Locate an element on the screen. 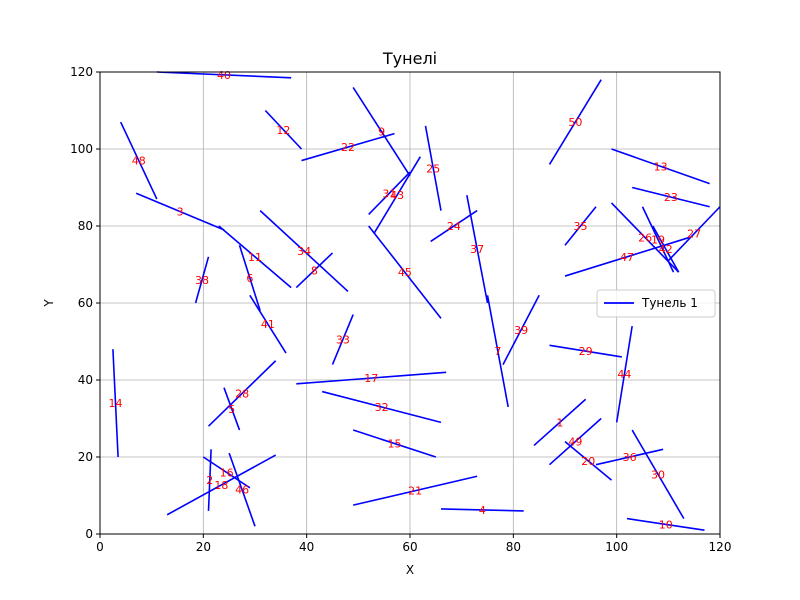  segment-label-30: 30 is located at coordinates (658, 474).